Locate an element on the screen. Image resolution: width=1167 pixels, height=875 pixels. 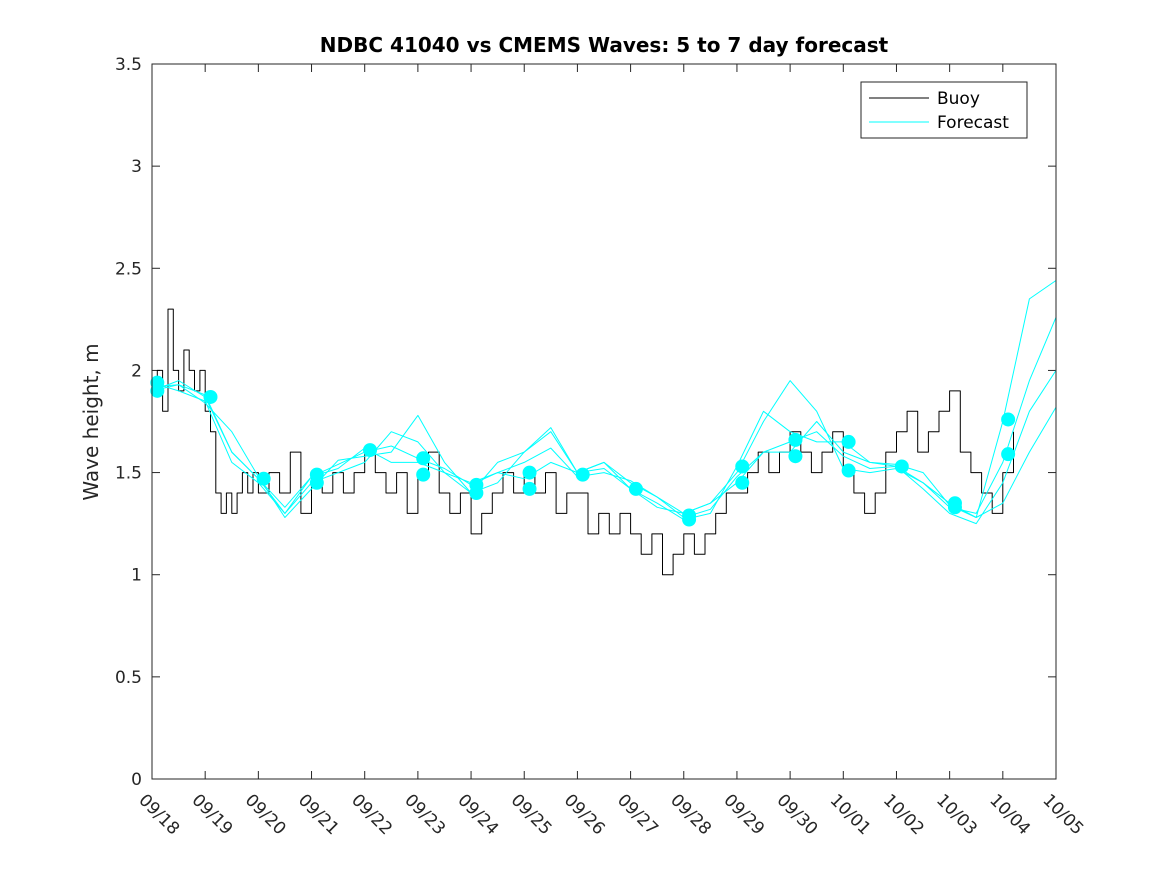
x-tick-label: 10/02 is located at coordinates (903, 814).